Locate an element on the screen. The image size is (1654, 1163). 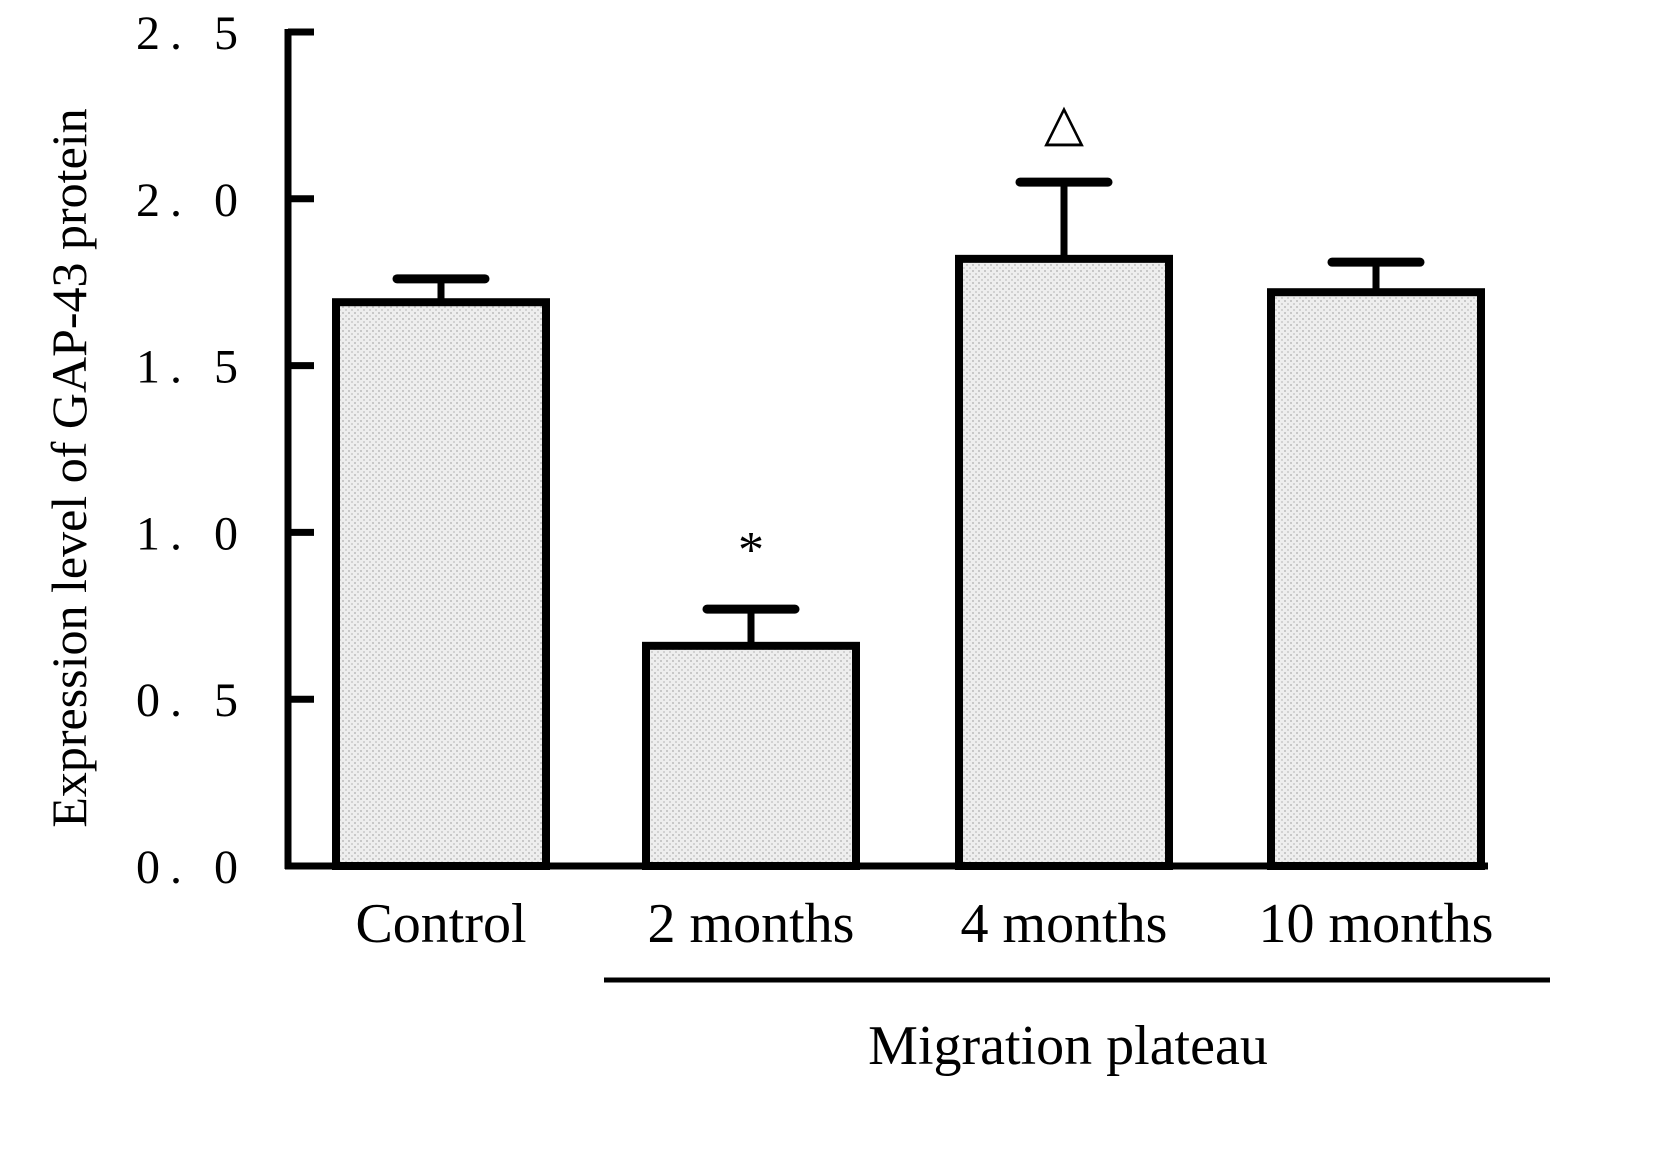
x-category-labels: Control 2 months 4 months 10 months is located at coordinates (924, 924).